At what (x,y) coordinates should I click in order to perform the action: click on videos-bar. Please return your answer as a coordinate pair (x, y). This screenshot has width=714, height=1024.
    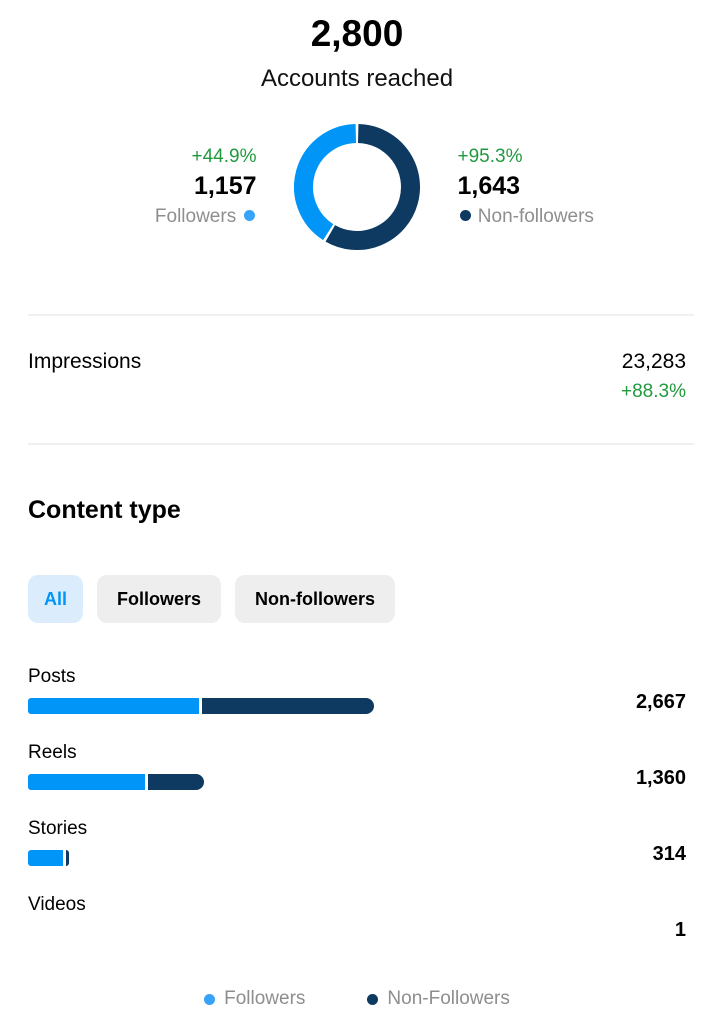
    Looking at the image, I should click on (201, 934).